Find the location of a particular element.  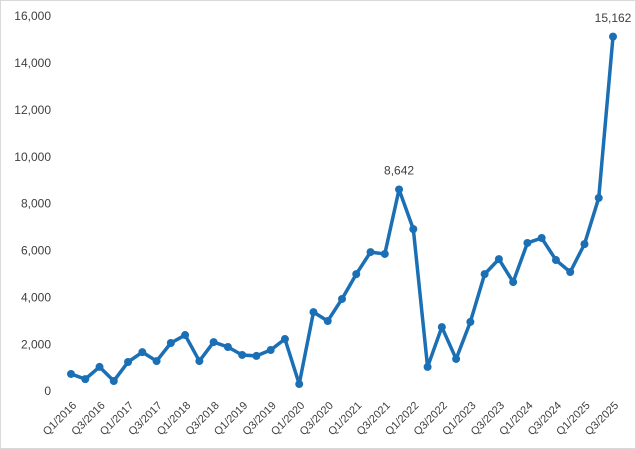

y-tick-label: 2,000 is located at coordinates (36, 344).